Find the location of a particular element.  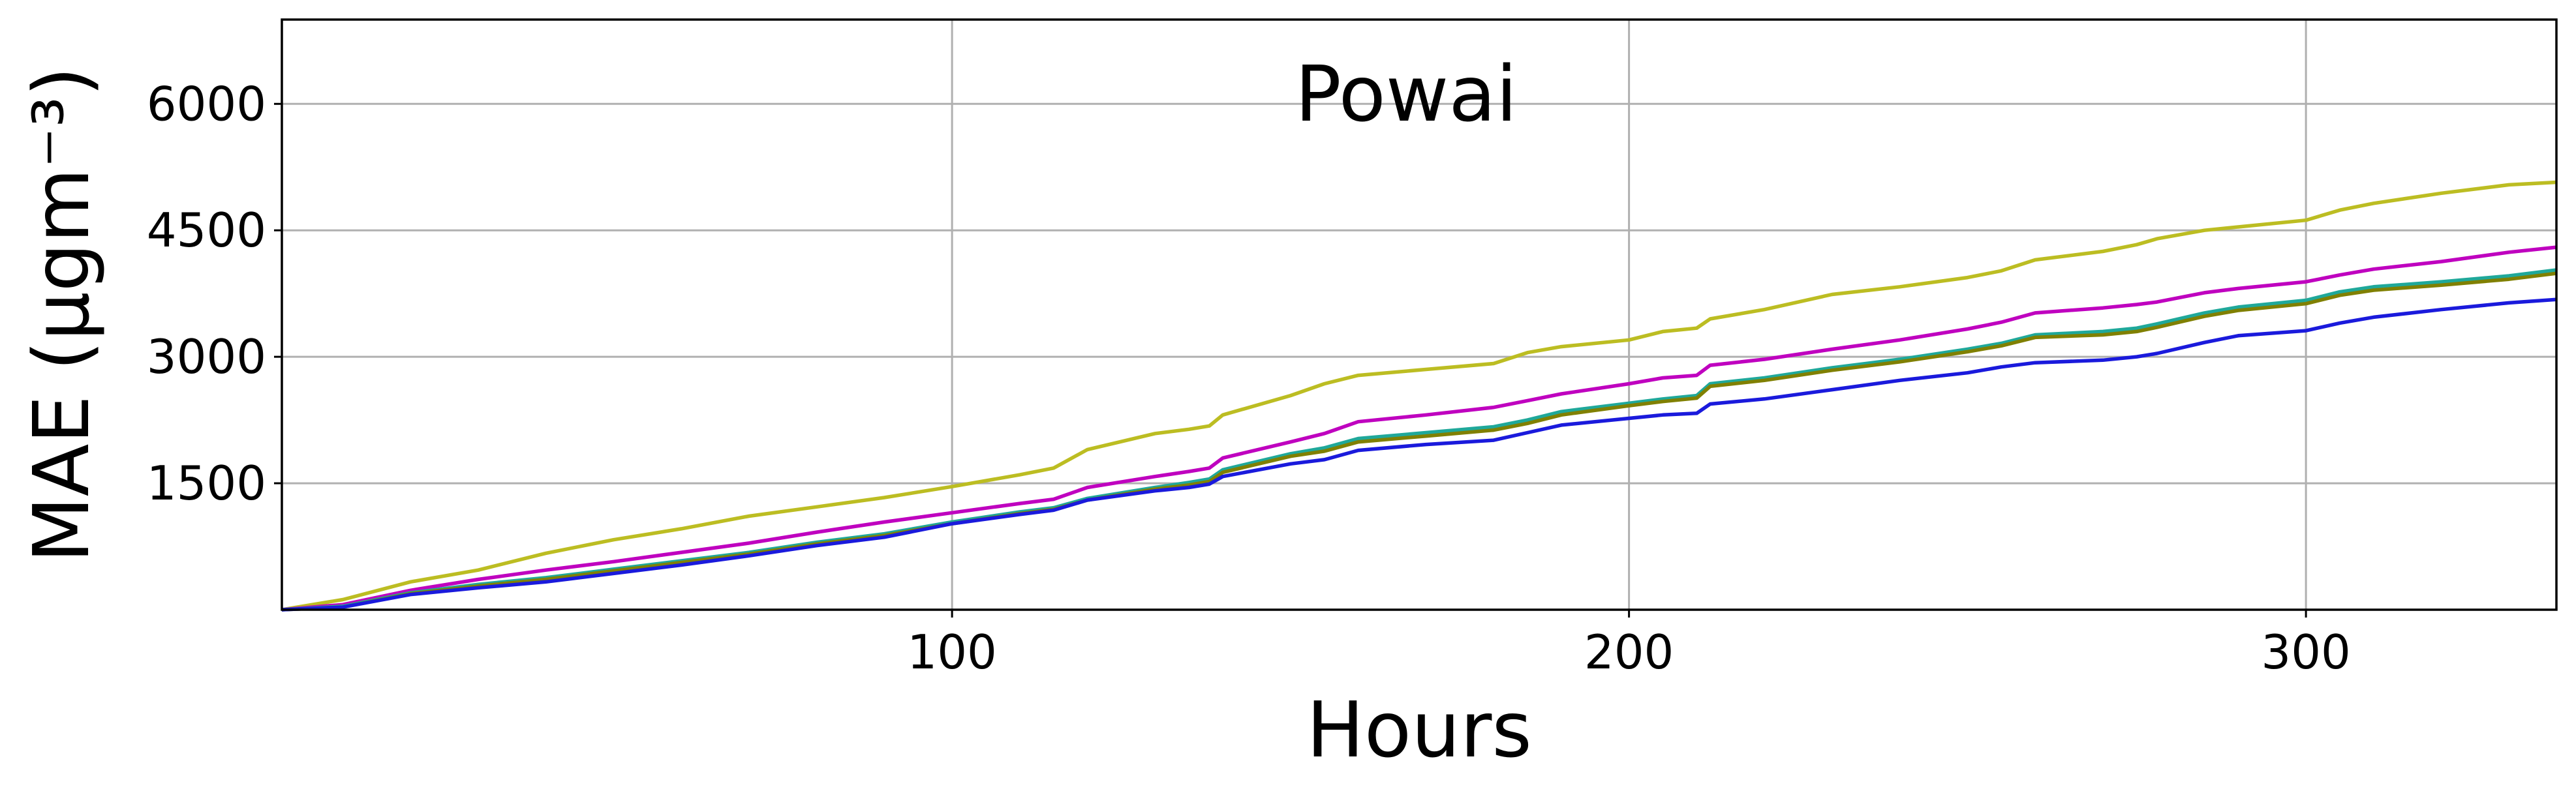

y-tick-label: 3000 is located at coordinates (206, 356).